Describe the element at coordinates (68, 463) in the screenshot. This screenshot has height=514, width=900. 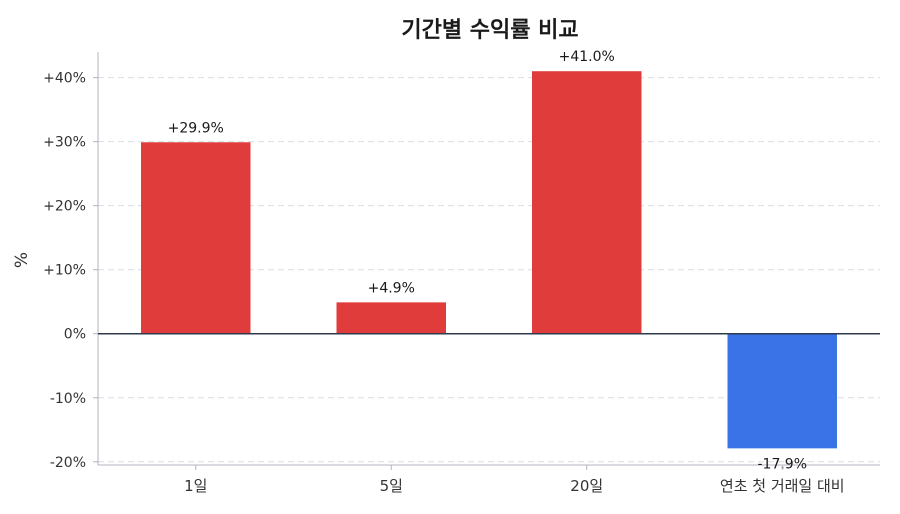
I see `y-tick-label: -20%` at that location.